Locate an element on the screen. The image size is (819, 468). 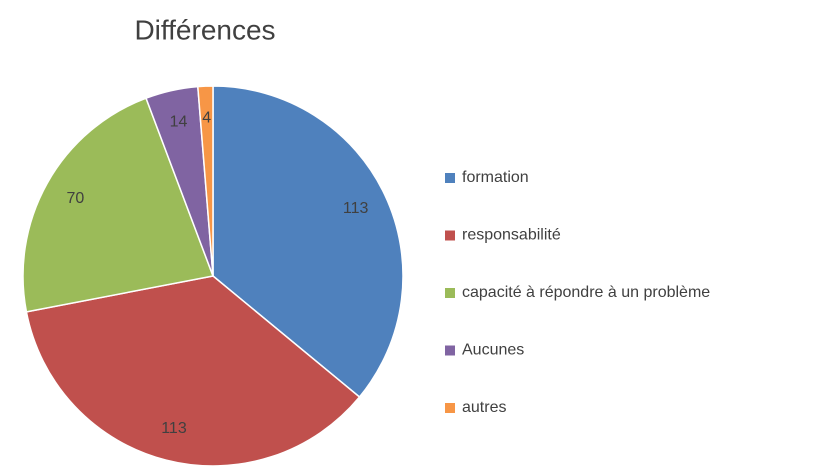
legend-label: responsabilité is located at coordinates (511, 235).